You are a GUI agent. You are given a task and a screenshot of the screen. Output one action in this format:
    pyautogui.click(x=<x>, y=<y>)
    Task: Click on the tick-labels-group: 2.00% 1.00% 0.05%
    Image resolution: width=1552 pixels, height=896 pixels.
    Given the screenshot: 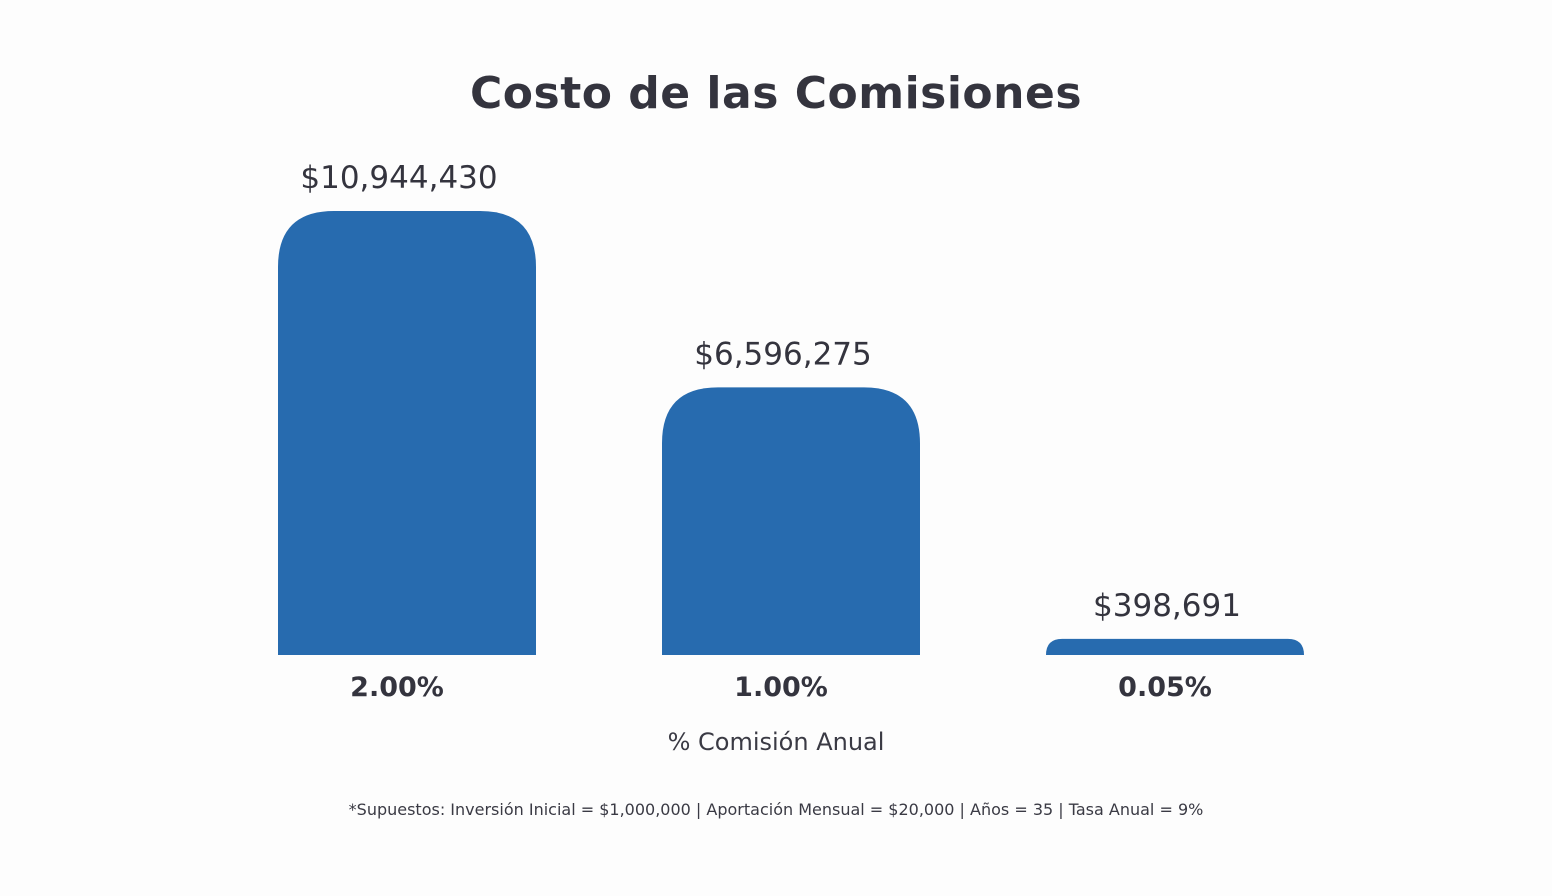 What is the action you would take?
    pyautogui.click(x=781, y=687)
    